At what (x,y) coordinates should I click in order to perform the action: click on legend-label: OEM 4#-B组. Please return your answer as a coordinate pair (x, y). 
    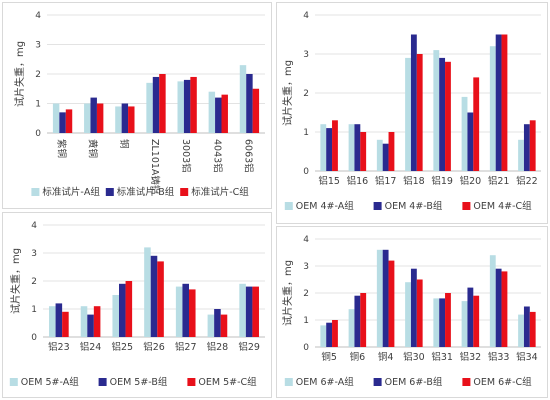
    Looking at the image, I should click on (414, 206).